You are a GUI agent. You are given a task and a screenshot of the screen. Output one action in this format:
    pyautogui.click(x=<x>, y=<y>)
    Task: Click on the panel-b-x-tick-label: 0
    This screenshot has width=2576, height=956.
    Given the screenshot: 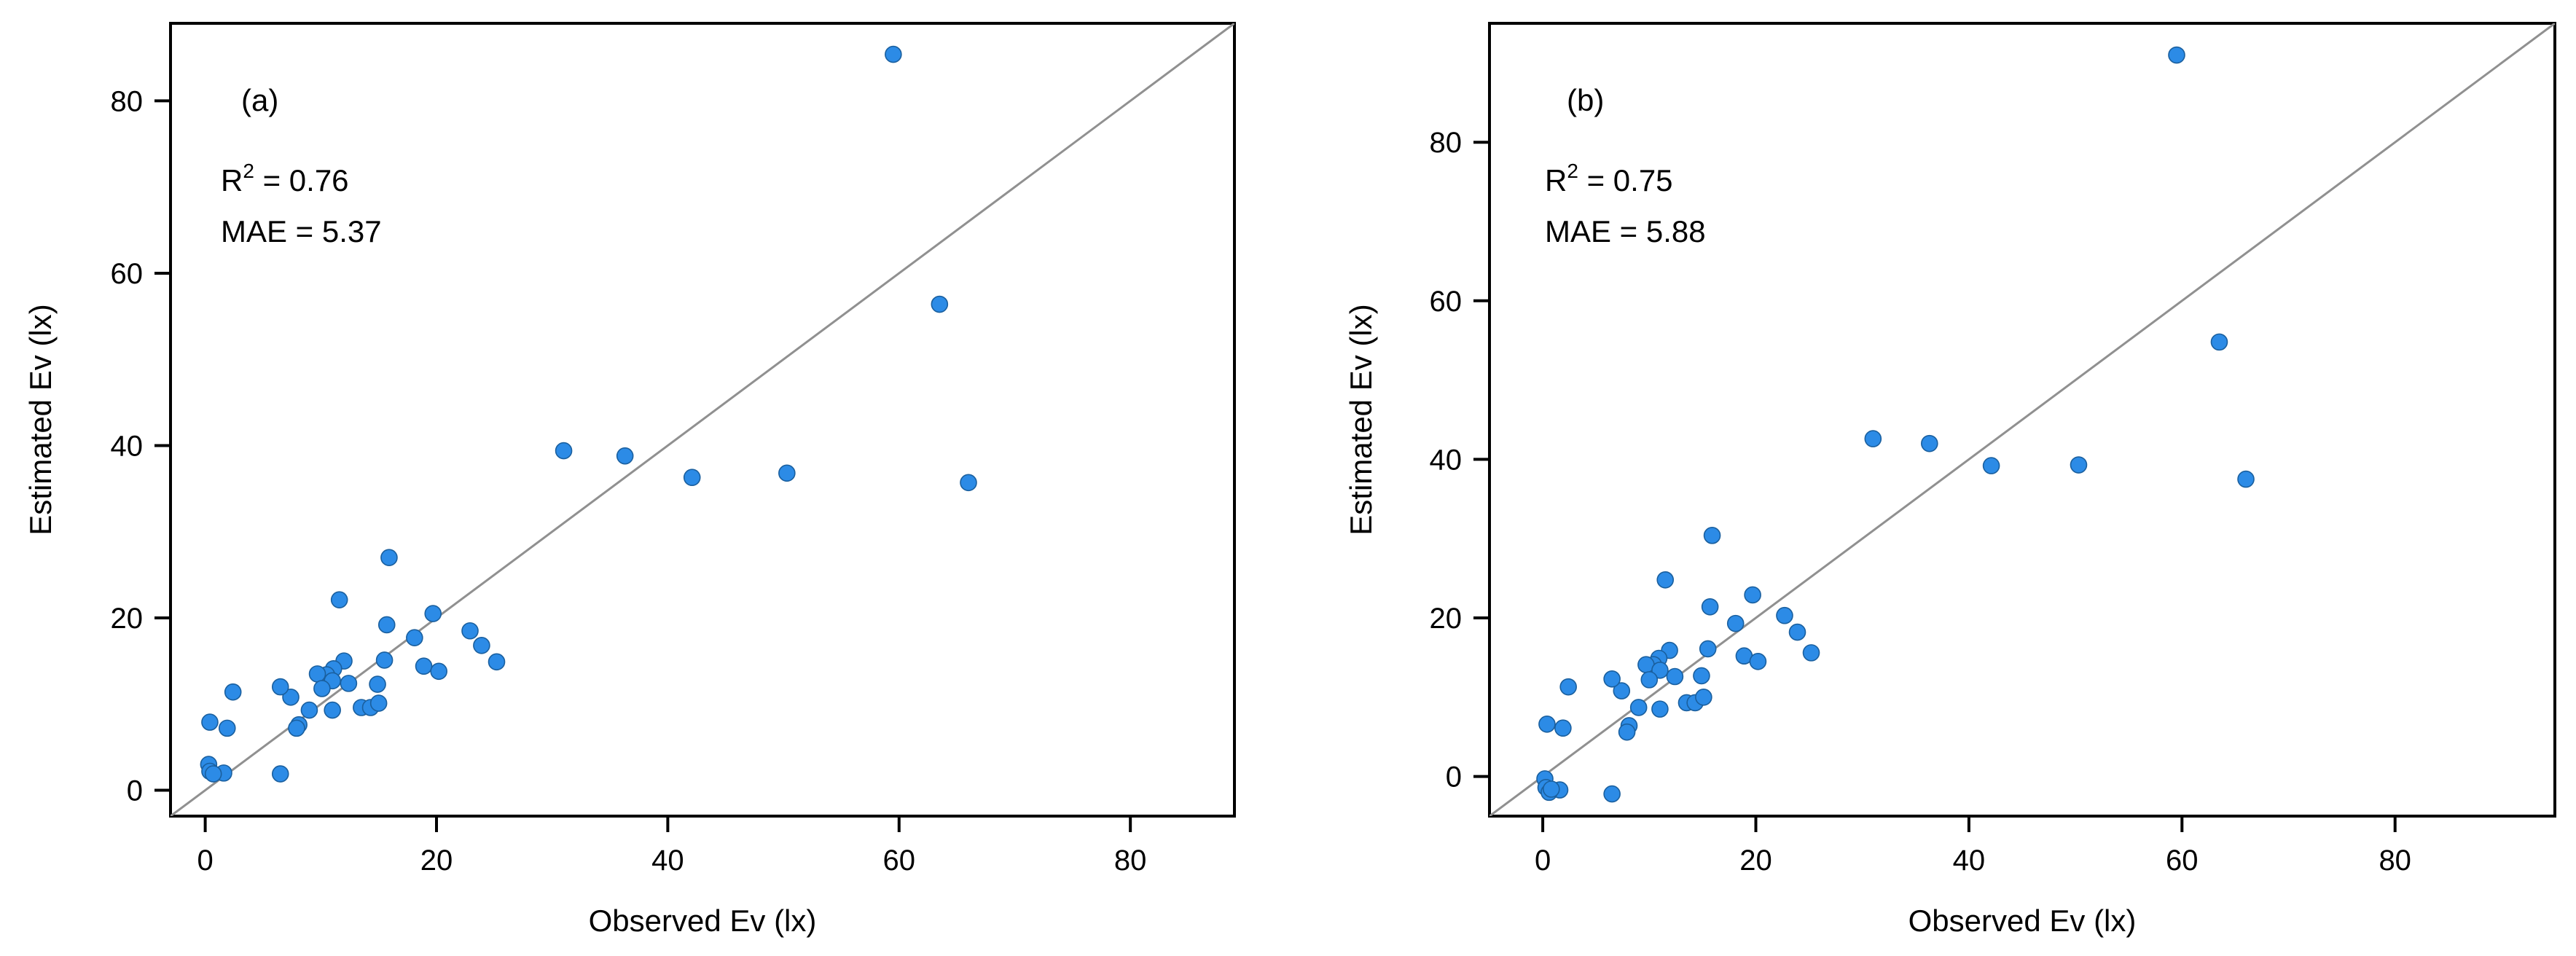 What is the action you would take?
    pyautogui.click(x=1543, y=861)
    